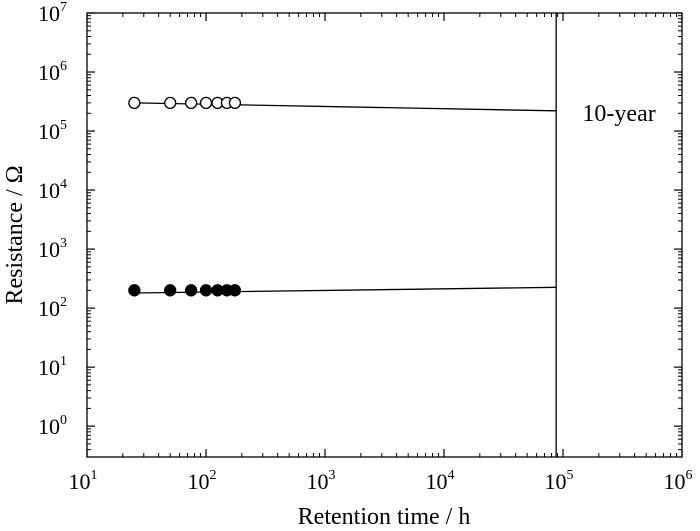 The height and width of the screenshot is (531, 700). I want to click on y-axis-label: Resistance / Ω, so click(15, 234).